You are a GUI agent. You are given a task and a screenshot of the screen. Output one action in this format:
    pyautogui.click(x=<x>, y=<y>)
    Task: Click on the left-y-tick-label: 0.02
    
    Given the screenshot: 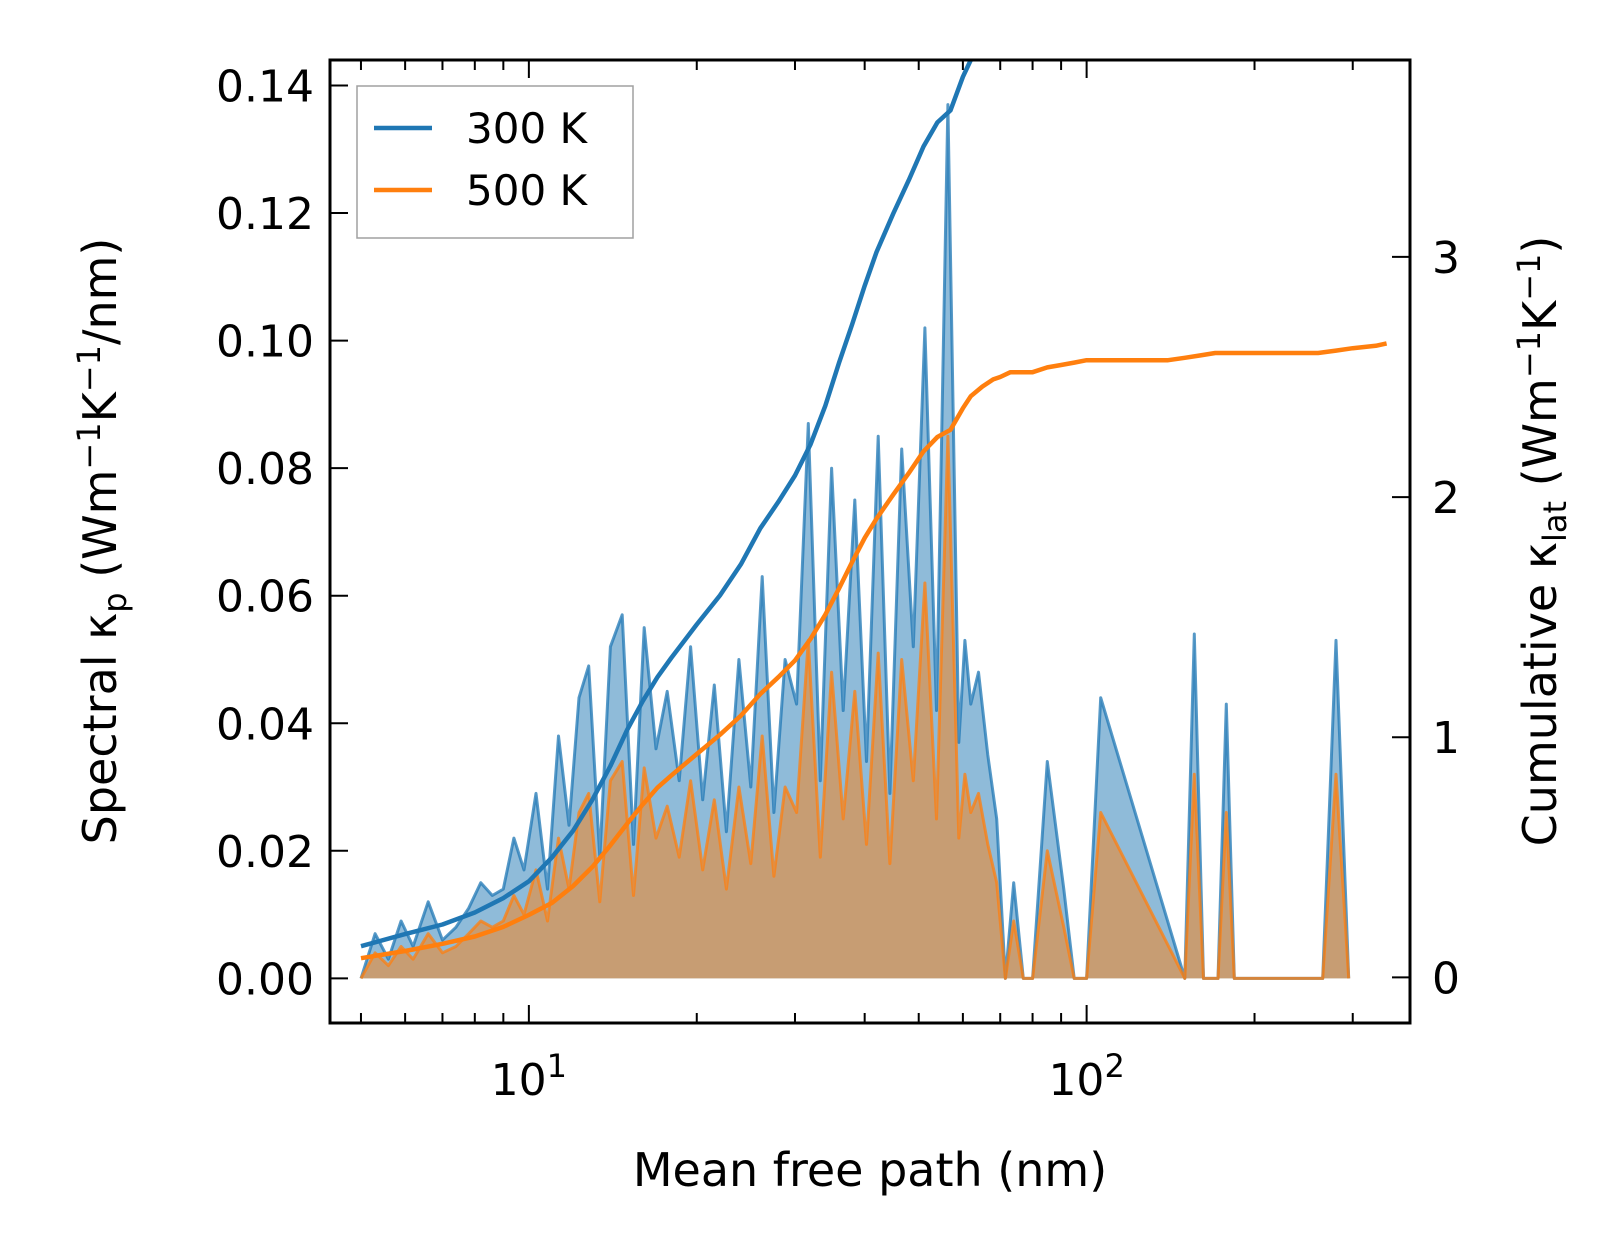 What is the action you would take?
    pyautogui.click(x=265, y=852)
    